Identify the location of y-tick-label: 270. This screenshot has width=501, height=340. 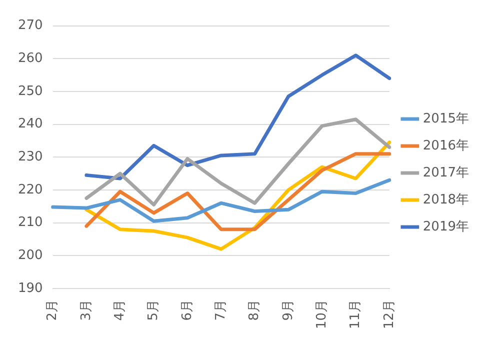
(30, 26).